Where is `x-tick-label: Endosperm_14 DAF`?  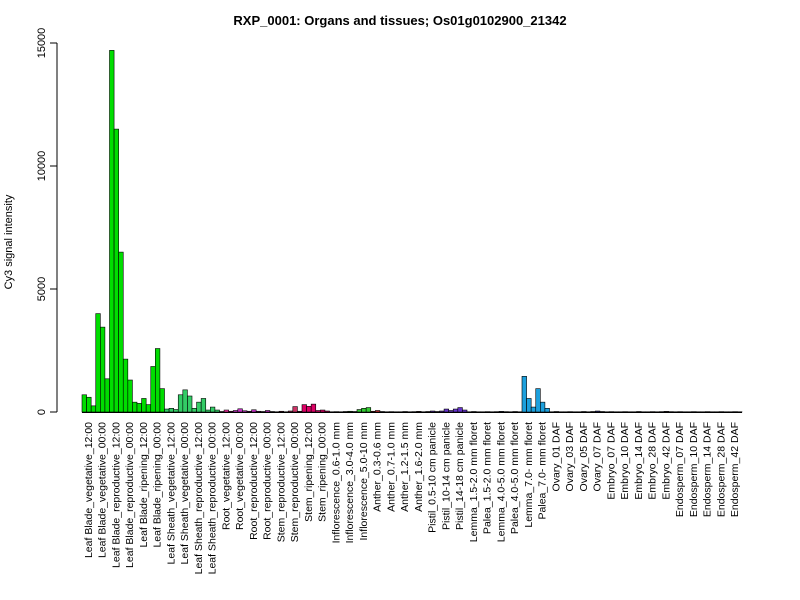
x-tick-label: Endosperm_14 DAF is located at coordinates (708, 469).